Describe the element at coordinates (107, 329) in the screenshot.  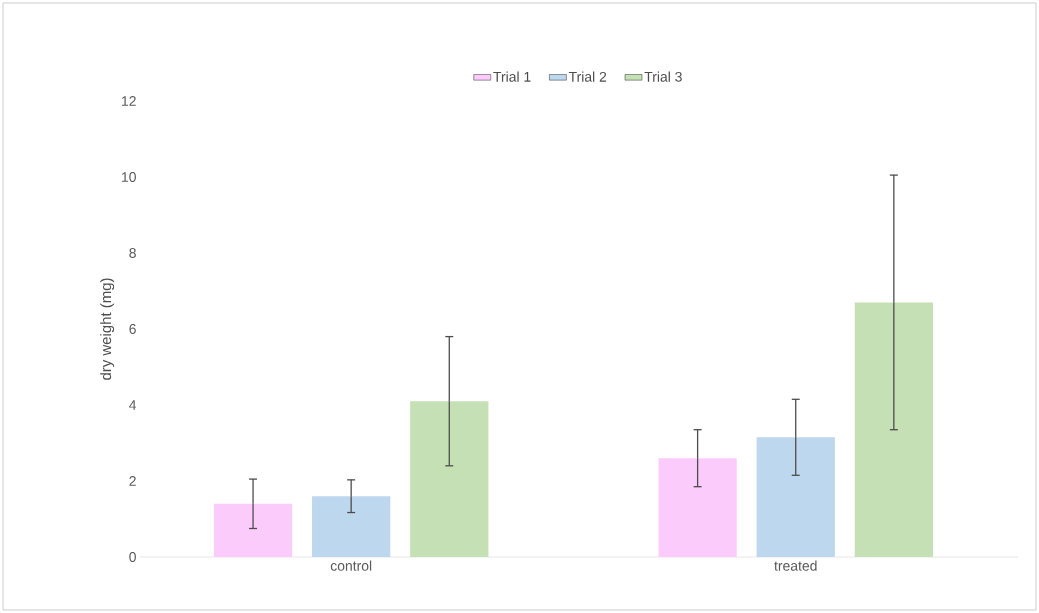
I see `y-axis-title: dry weight (mg)` at that location.